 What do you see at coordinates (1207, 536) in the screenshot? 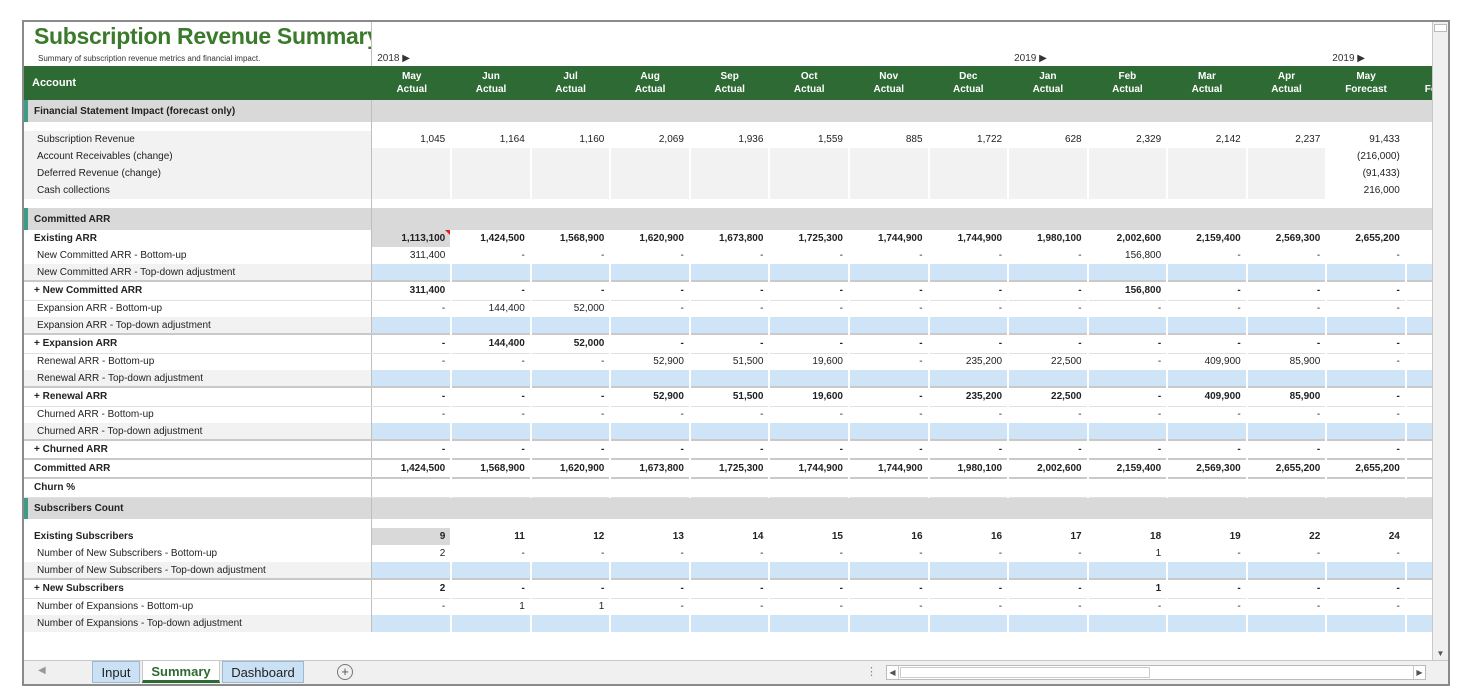
I see `table-cell: 19` at bounding box center [1207, 536].